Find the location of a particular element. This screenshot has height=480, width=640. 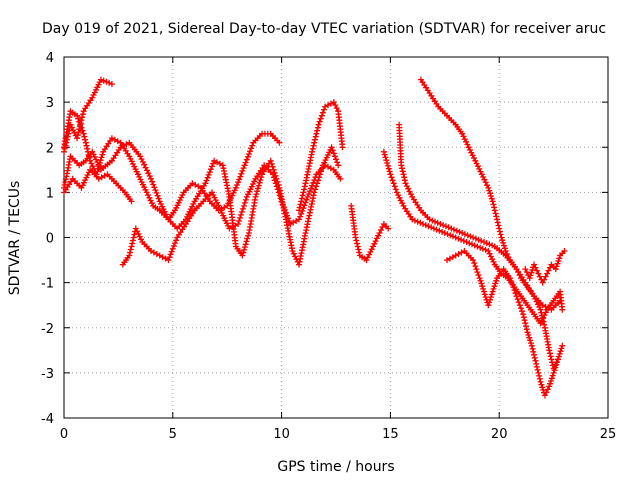

y-tick-label: 2 is located at coordinates (50, 148).